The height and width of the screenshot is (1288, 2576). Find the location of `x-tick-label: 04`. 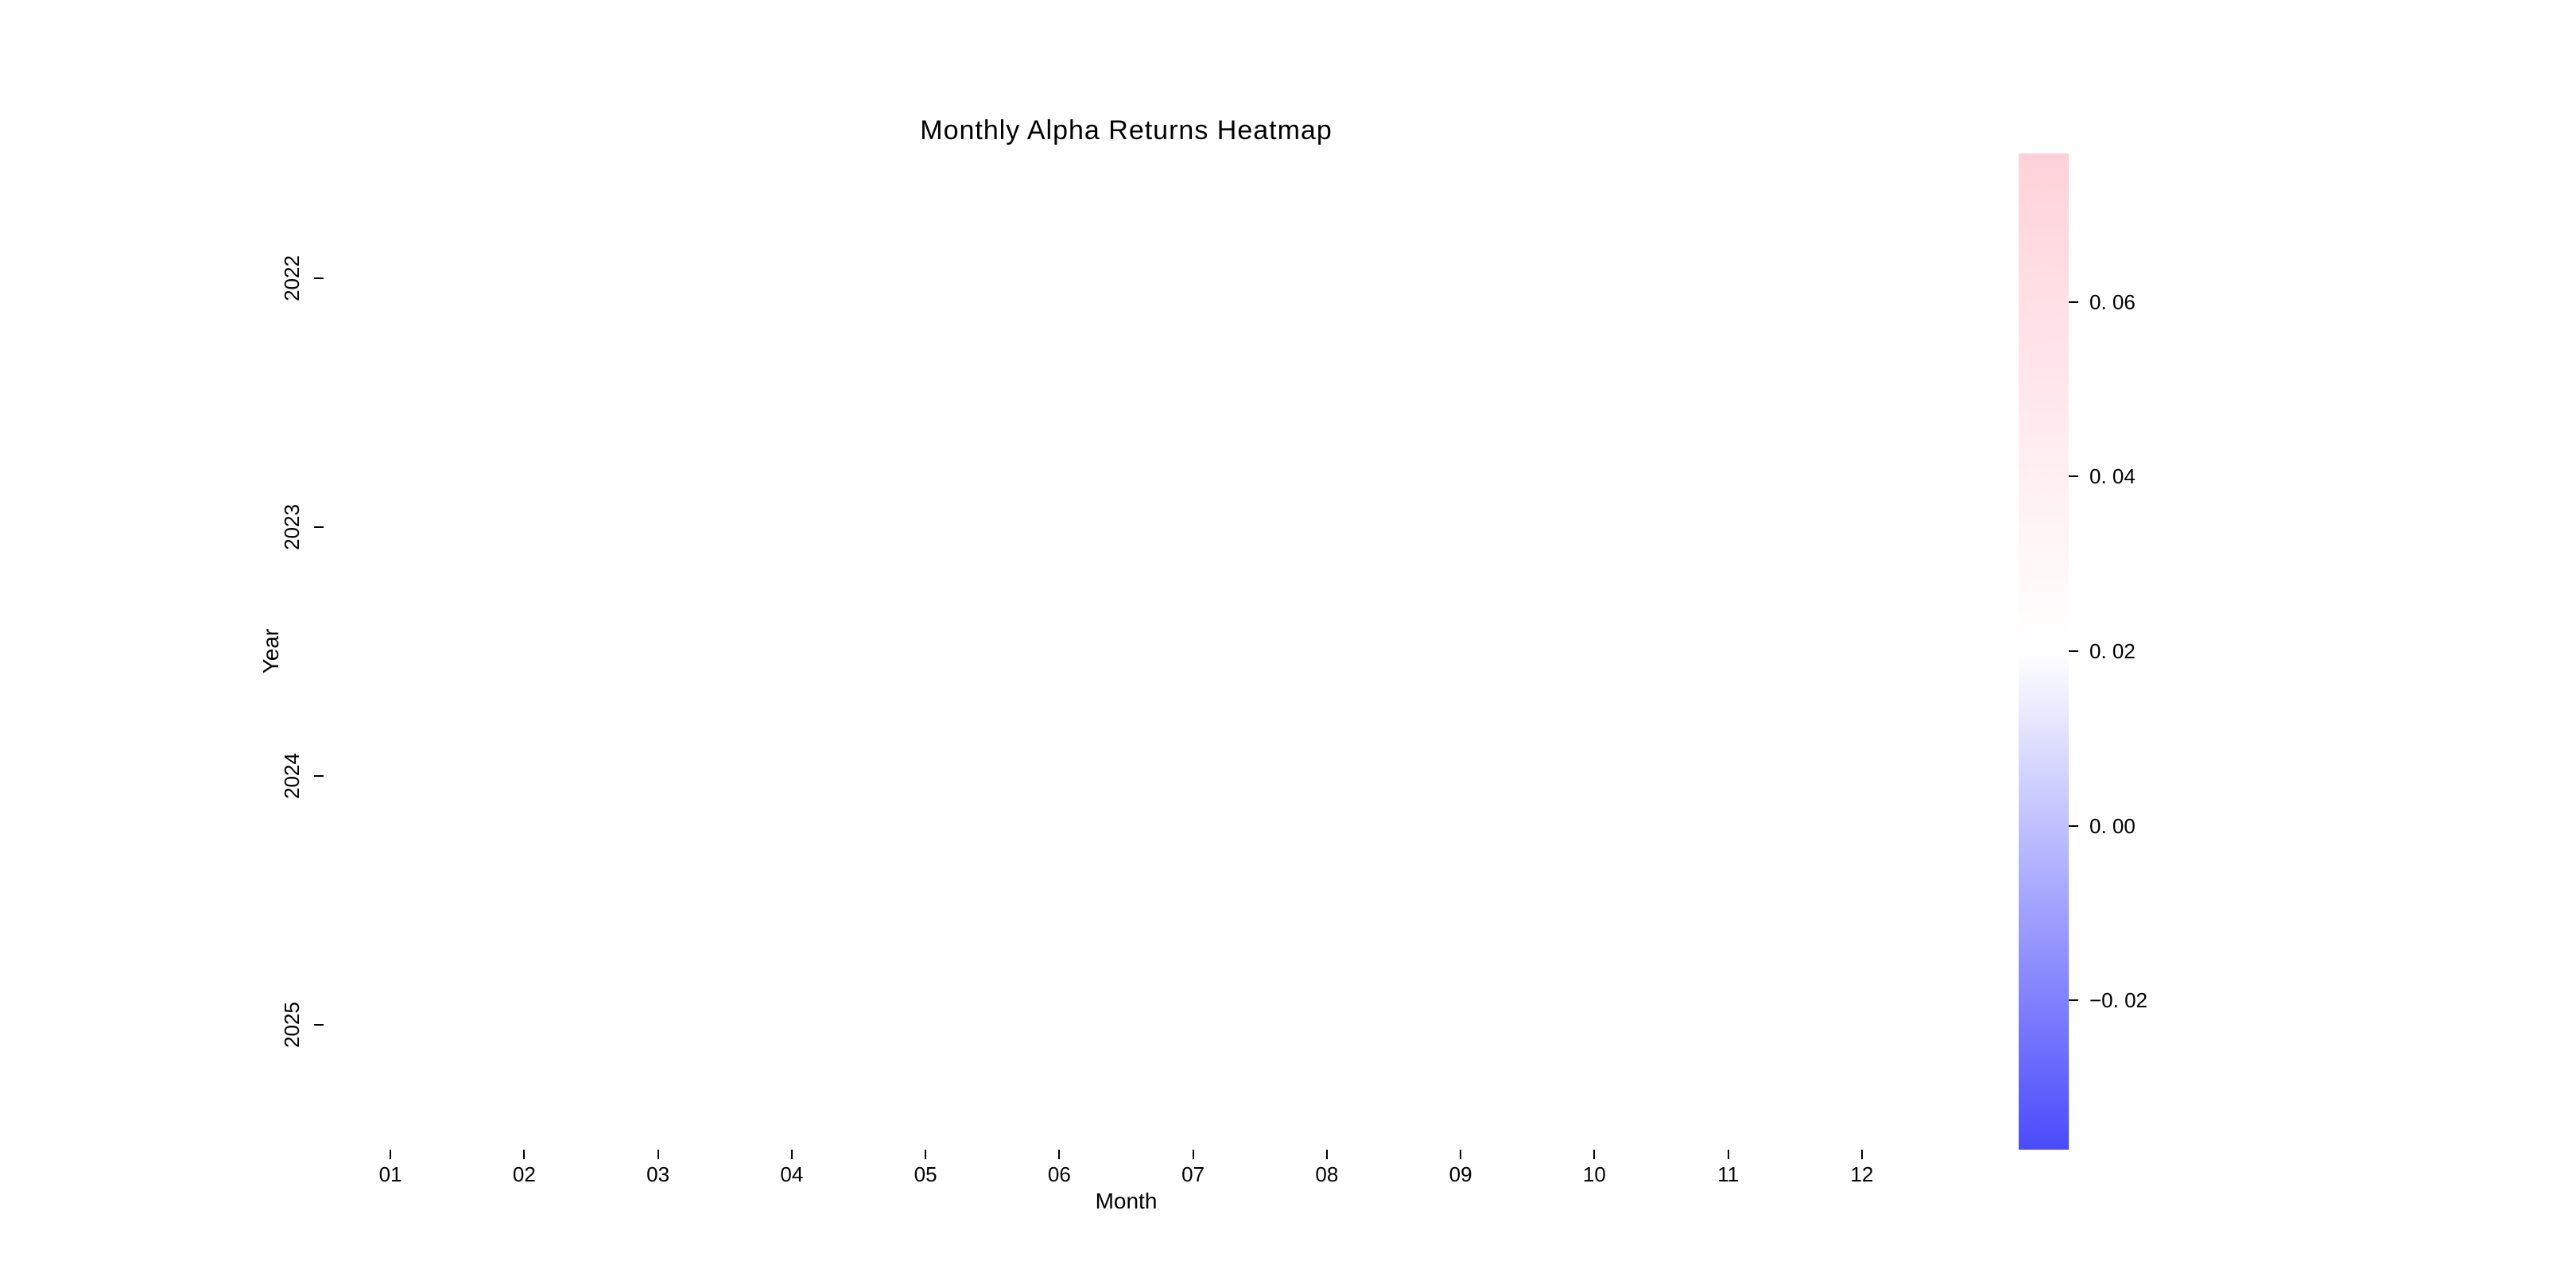

x-tick-label: 04 is located at coordinates (792, 1174).